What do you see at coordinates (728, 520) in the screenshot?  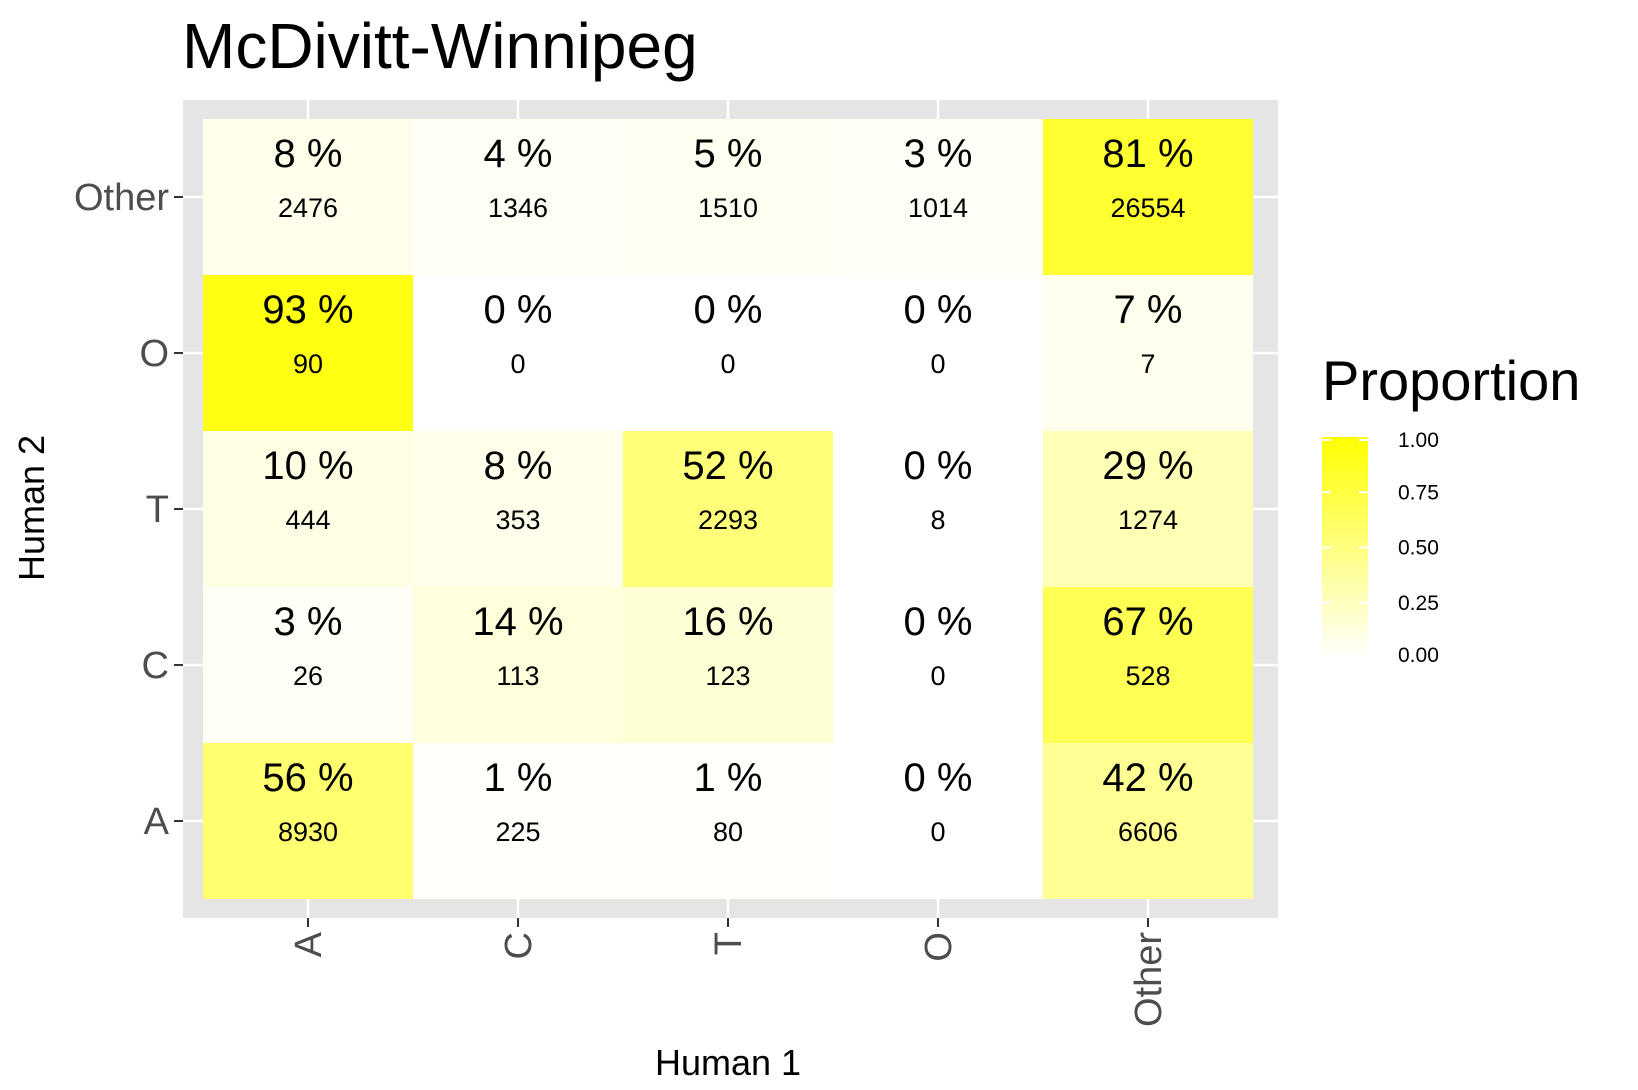 I see `cell-count-label: 2293` at bounding box center [728, 520].